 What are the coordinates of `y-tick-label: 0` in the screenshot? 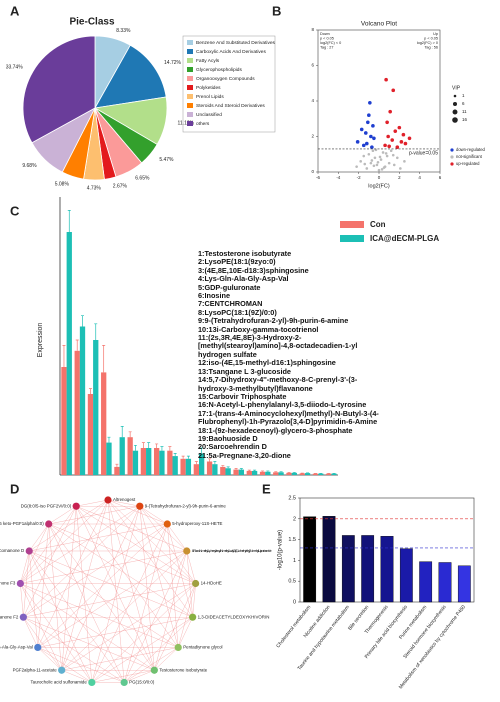 It's located at (294, 602).